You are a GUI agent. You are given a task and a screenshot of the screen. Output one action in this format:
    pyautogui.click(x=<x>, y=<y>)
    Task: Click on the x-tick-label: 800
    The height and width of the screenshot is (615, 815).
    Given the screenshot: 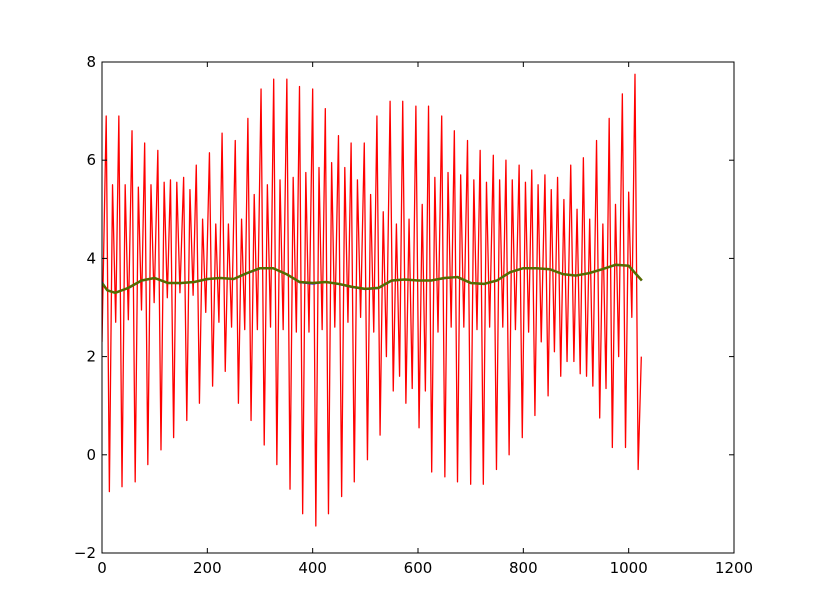 What is the action you would take?
    pyautogui.click(x=523, y=568)
    